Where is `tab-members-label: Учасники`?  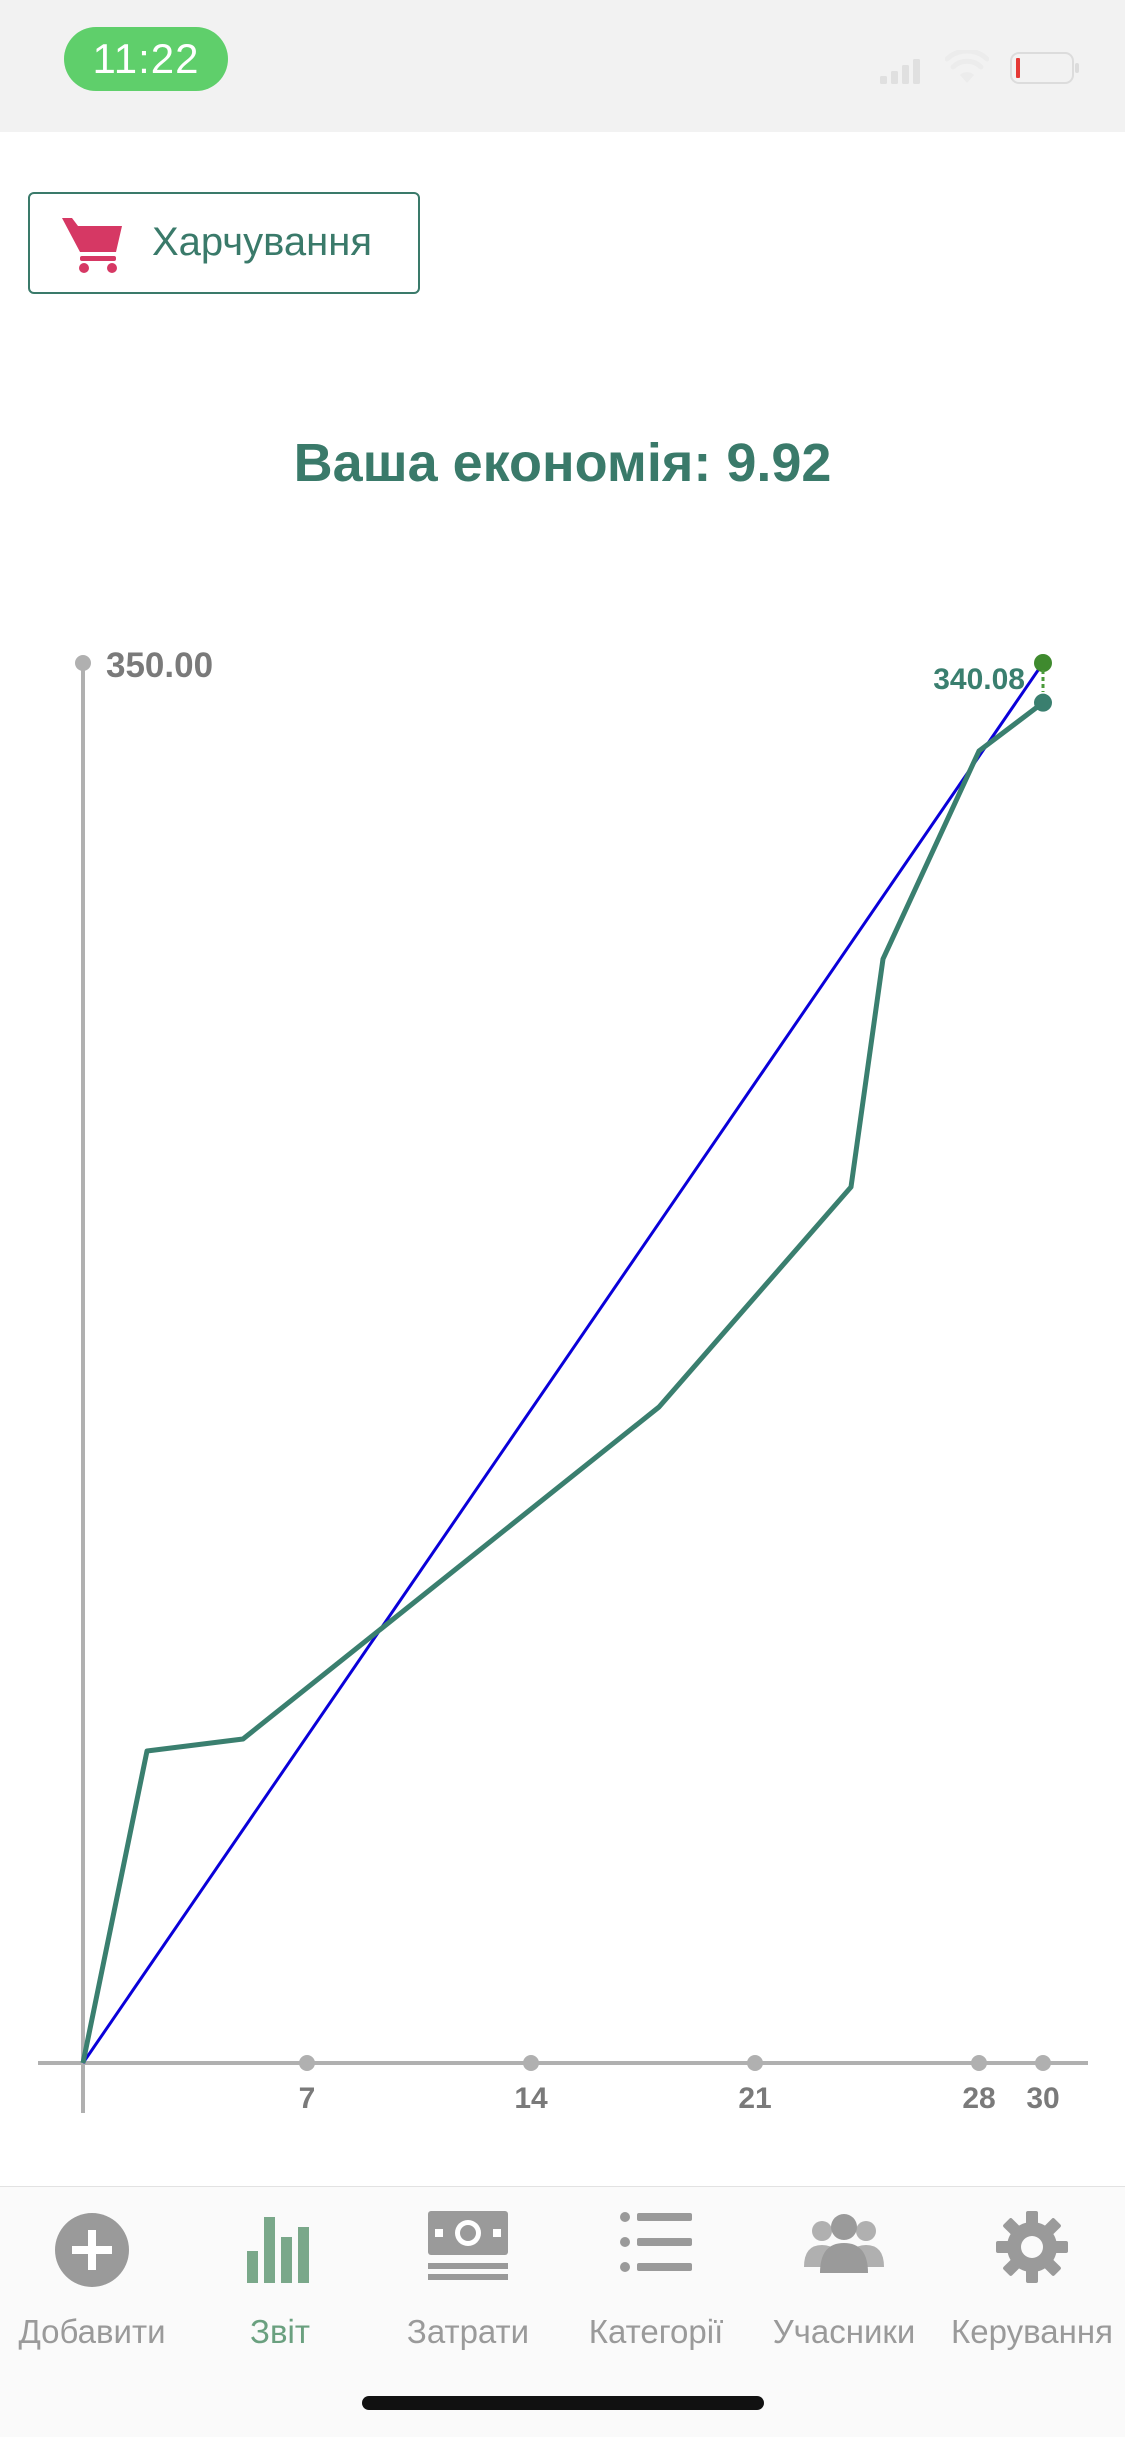
tab-members-label: Учасники is located at coordinates (844, 2331).